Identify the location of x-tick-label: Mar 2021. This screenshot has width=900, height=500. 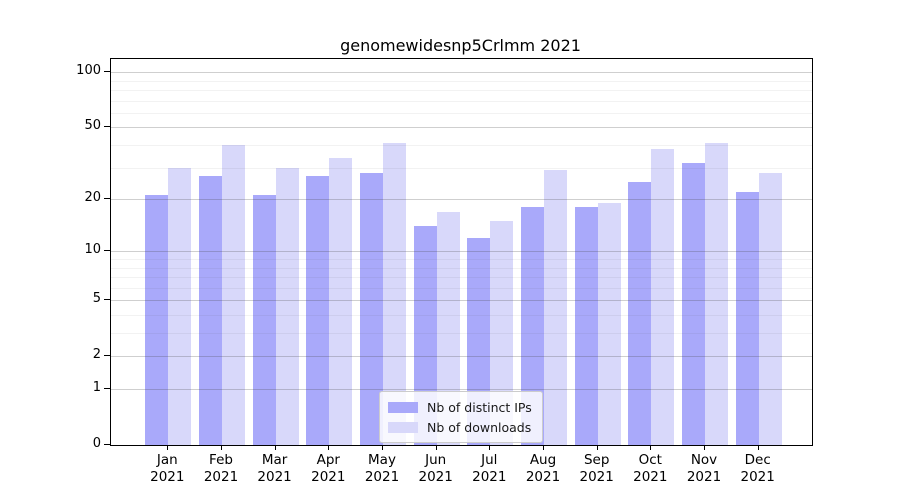
(274, 468).